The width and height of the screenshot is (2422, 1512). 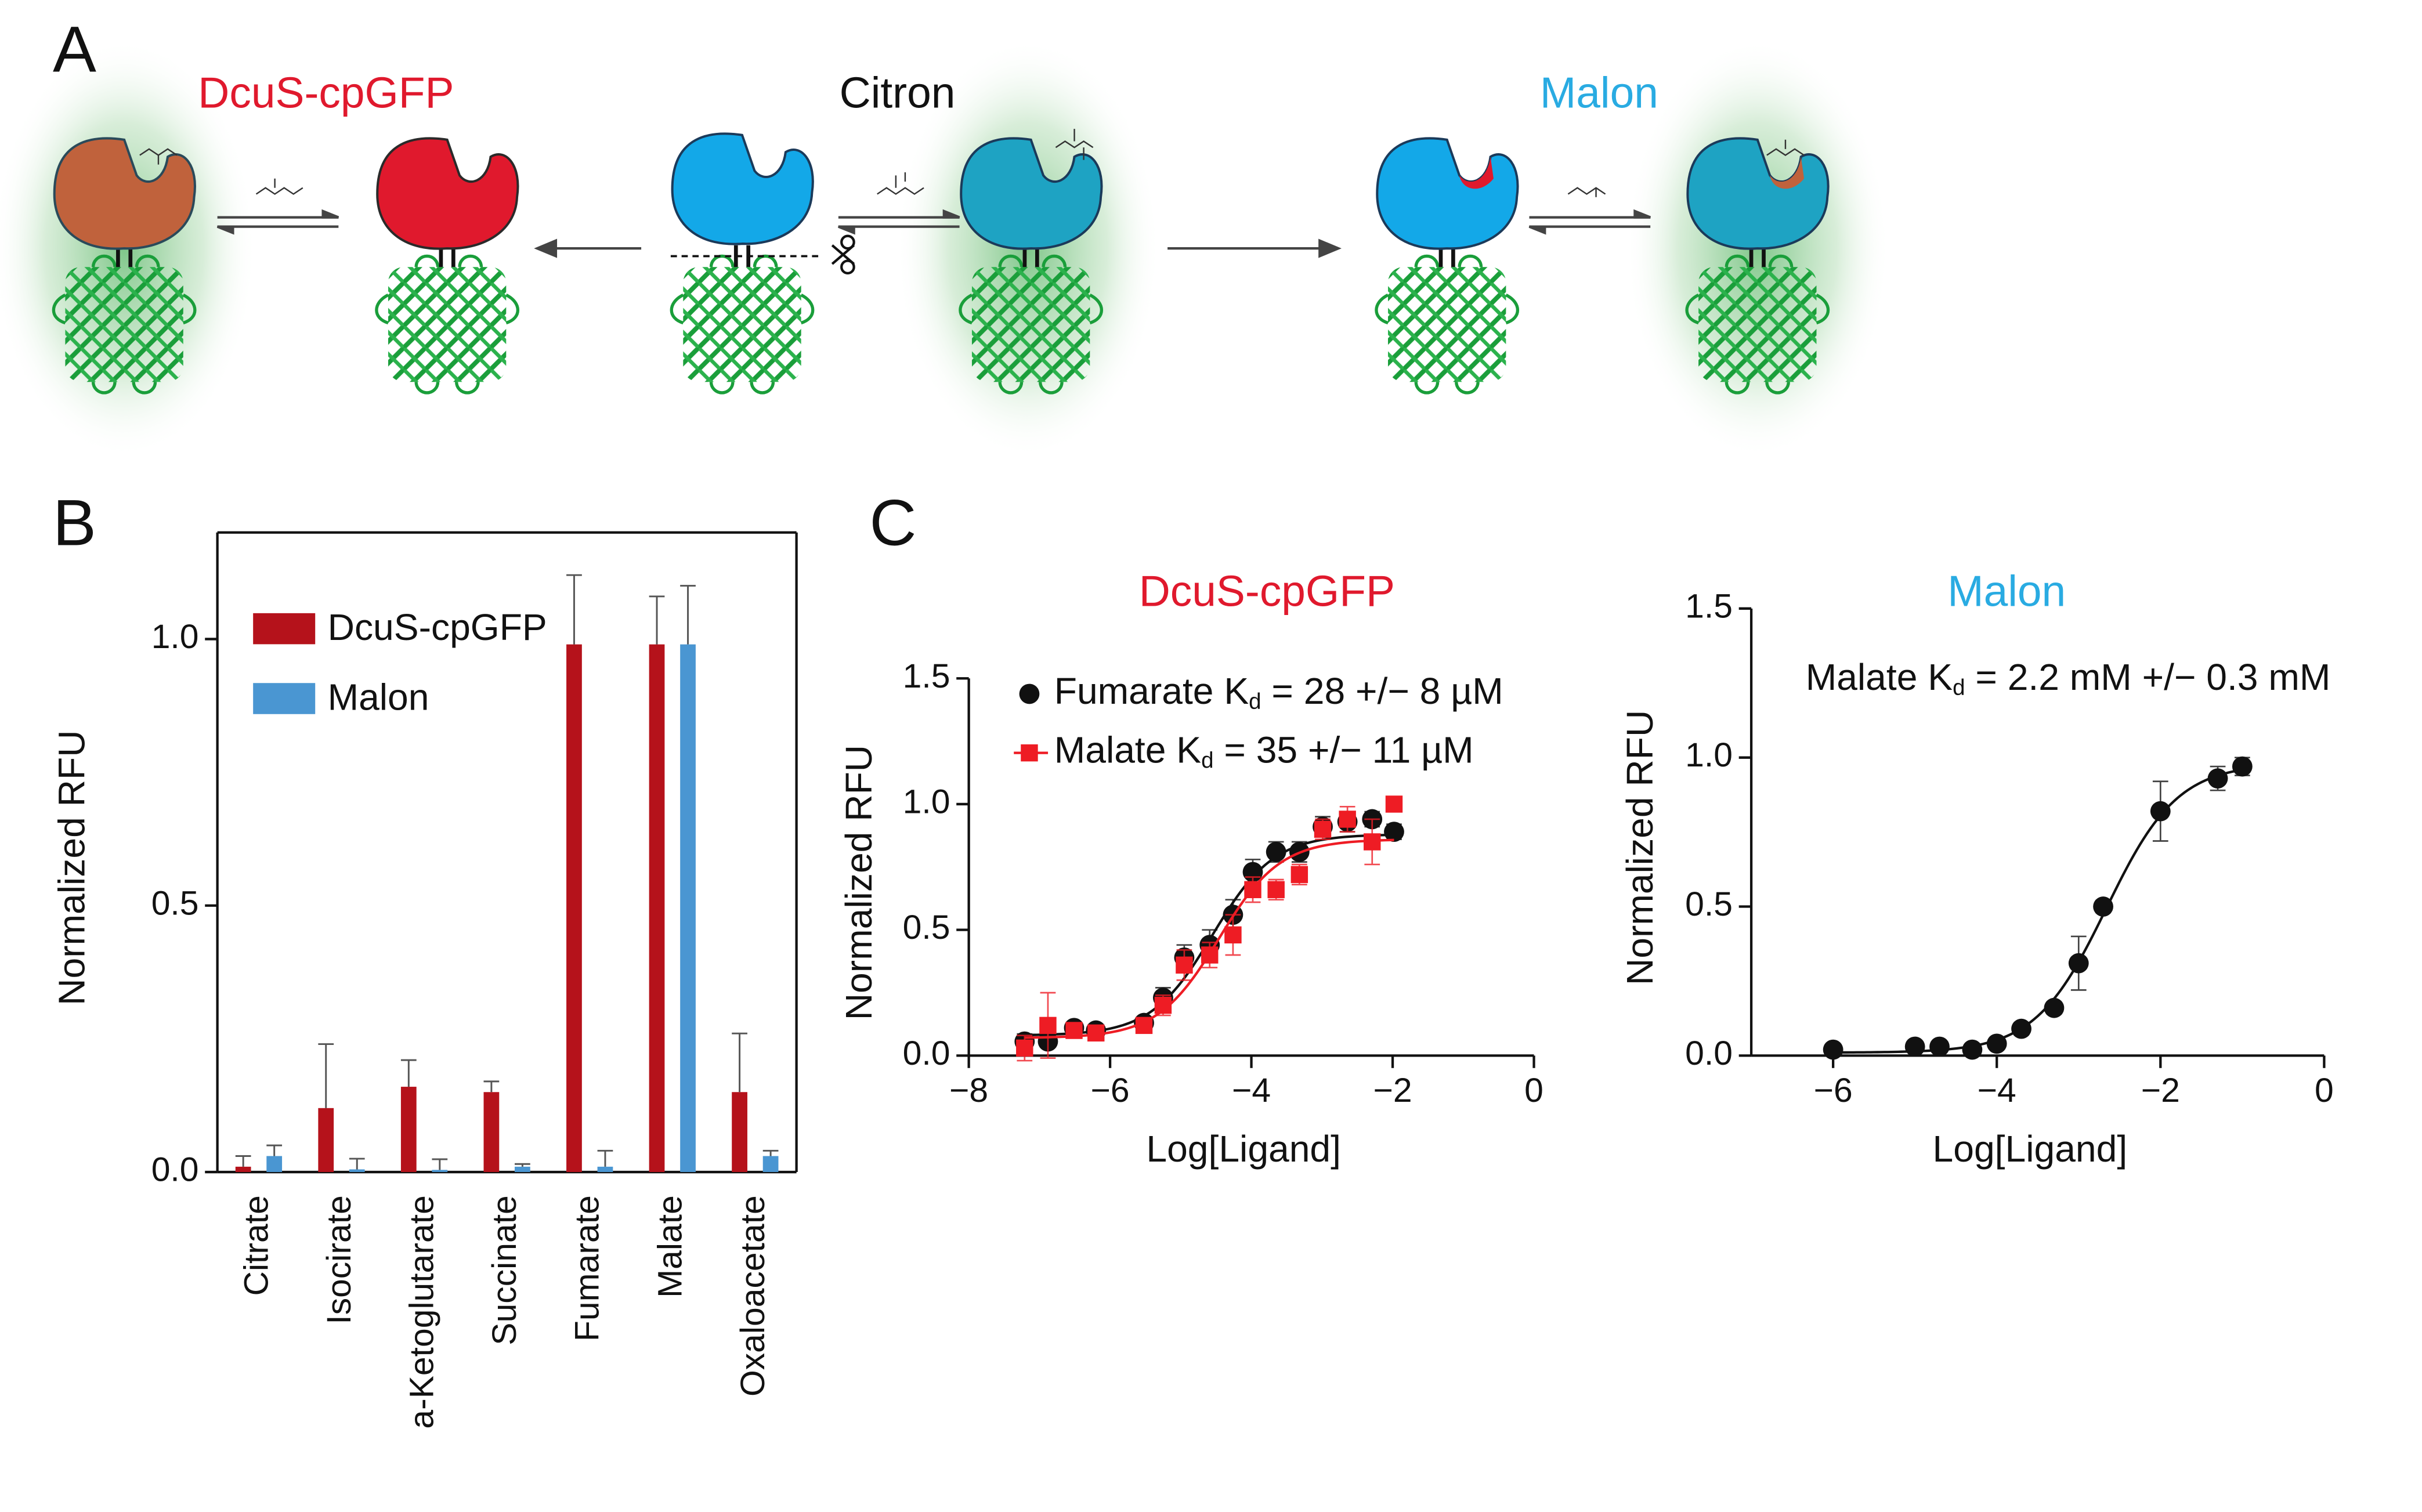 What do you see at coordinates (1264, 751) in the screenshot?
I see `legend-label: Malate Kd = 35 +/− 11 µM` at bounding box center [1264, 751].